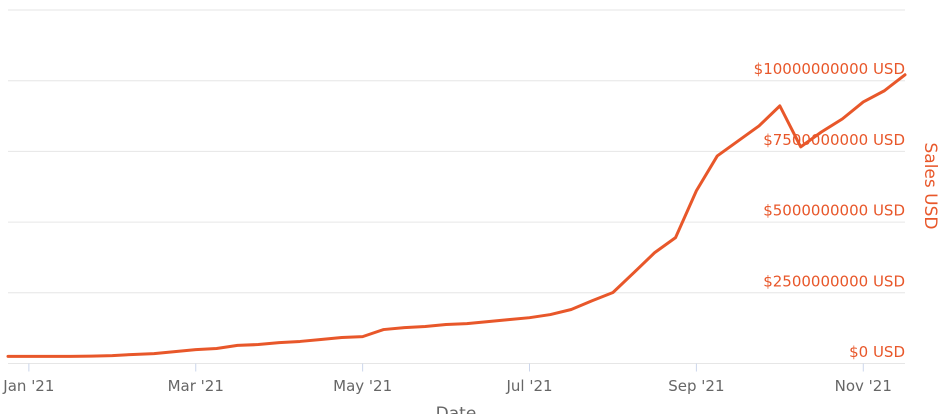 The height and width of the screenshot is (414, 948). What do you see at coordinates (362, 386) in the screenshot?
I see `x-tick-label: May '21` at bounding box center [362, 386].